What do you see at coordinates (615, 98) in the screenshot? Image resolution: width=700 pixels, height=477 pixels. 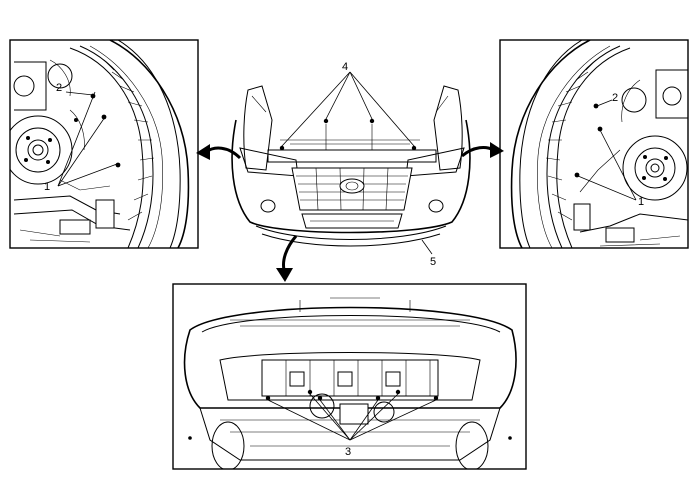 I see `callout-2-right: 2` at bounding box center [615, 98].